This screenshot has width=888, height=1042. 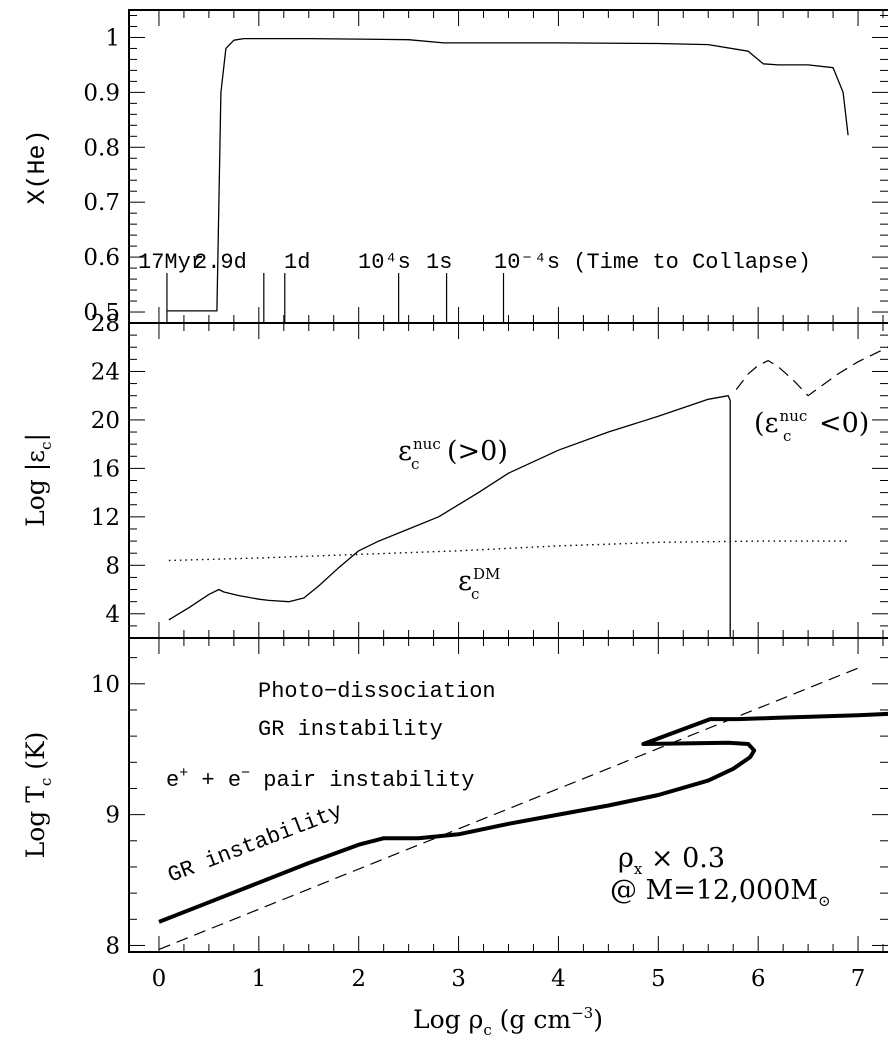 What do you see at coordinates (297, 262) in the screenshot?
I see `time-marker-label: 1d` at bounding box center [297, 262].